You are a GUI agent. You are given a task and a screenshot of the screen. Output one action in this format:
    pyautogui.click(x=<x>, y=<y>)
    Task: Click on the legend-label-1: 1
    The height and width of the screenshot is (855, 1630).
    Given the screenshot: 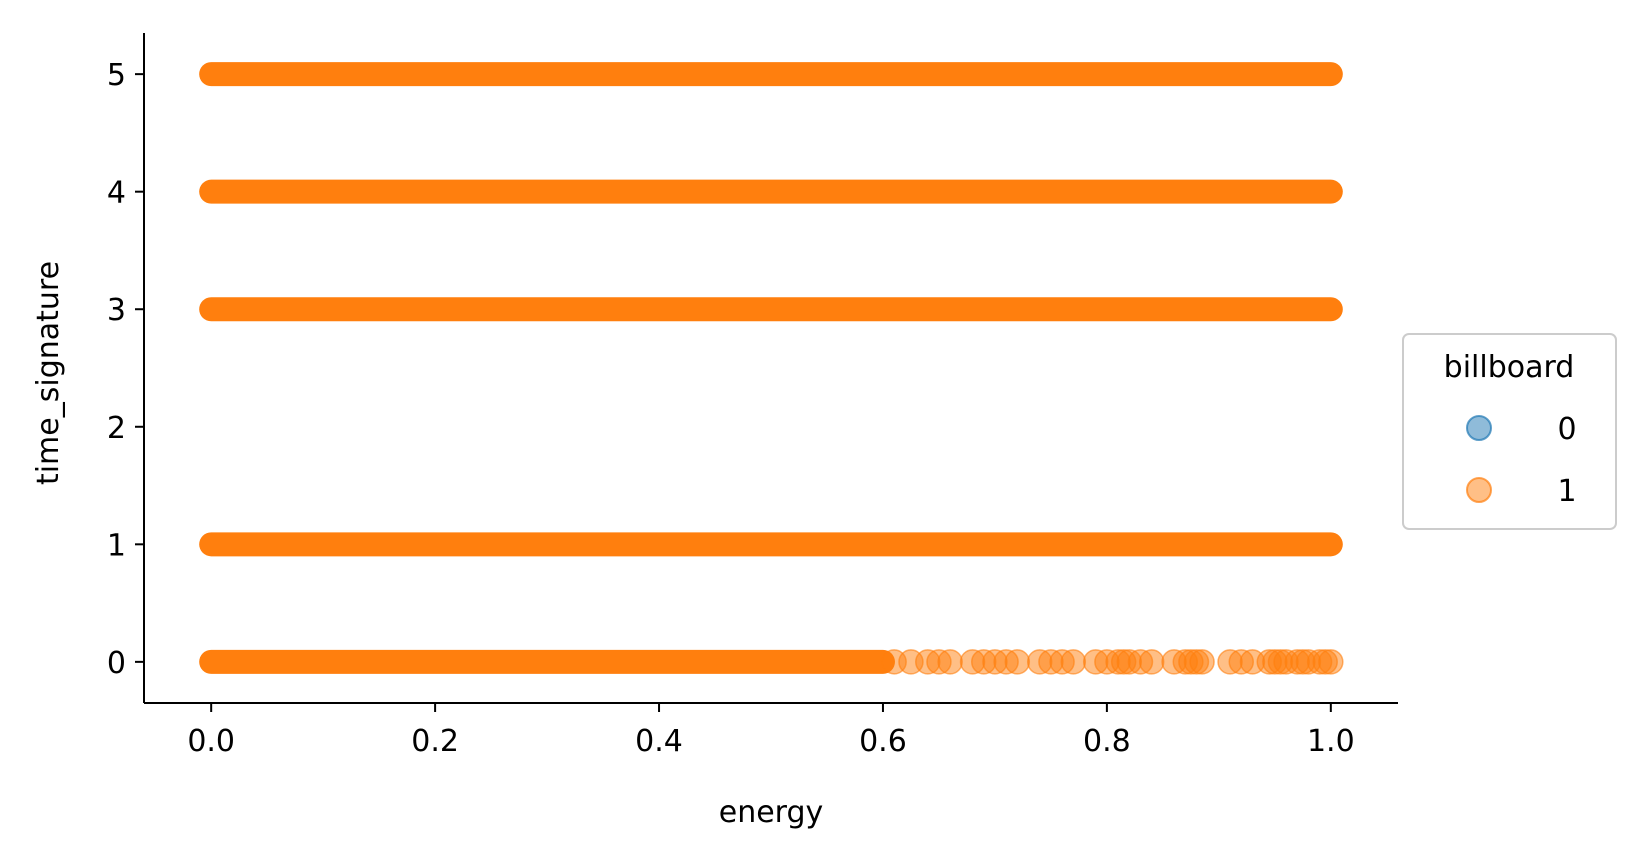 What is the action you would take?
    pyautogui.click(x=1566, y=491)
    